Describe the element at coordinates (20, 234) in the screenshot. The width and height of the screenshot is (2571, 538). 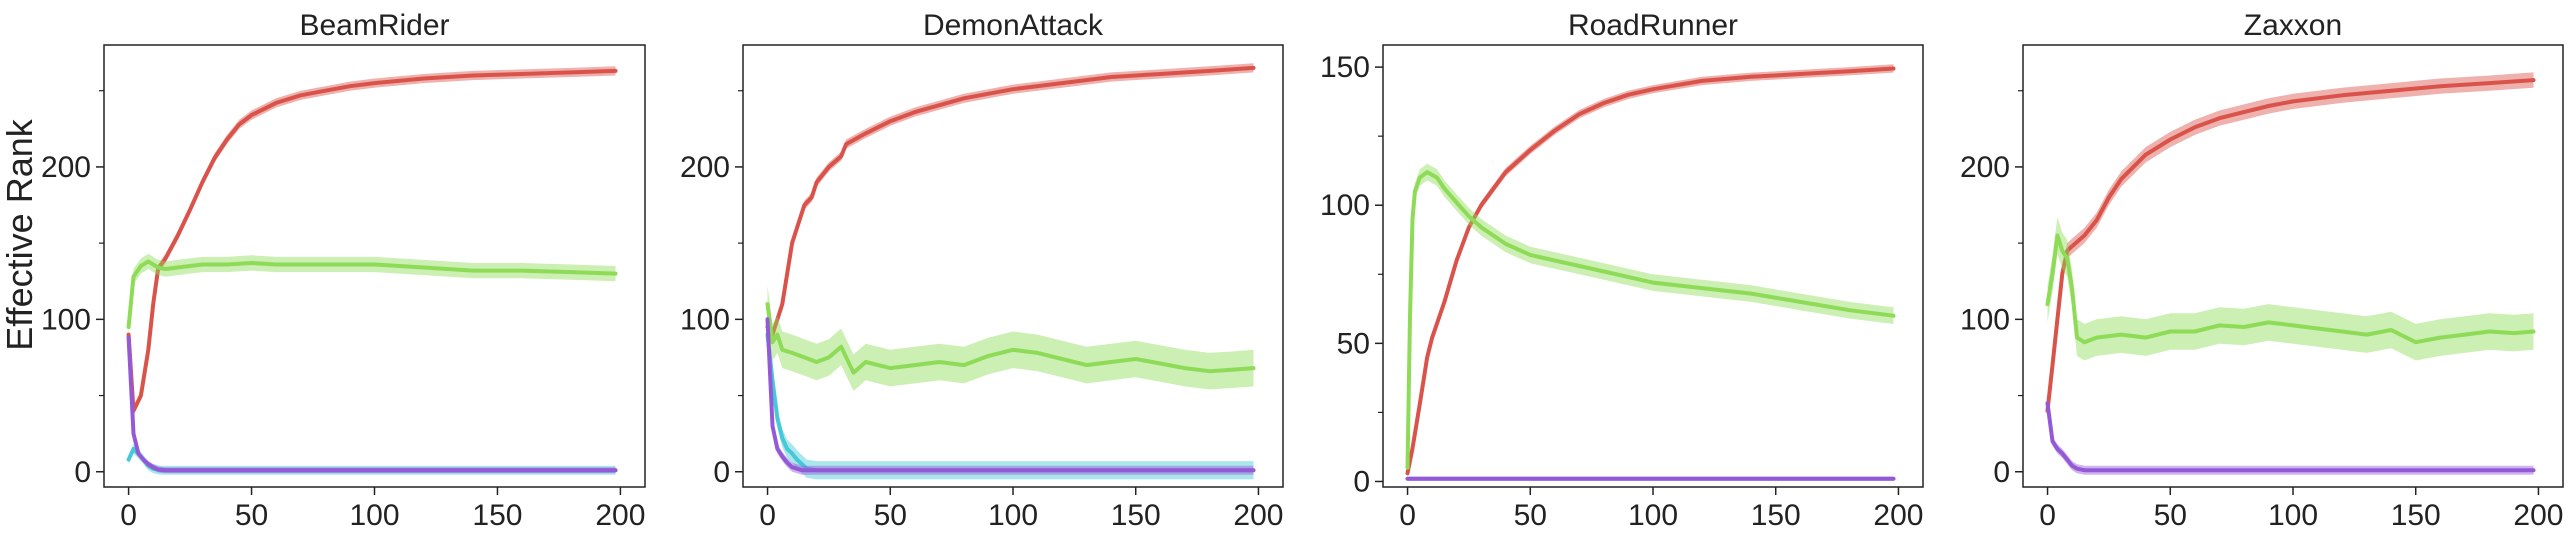
I see `y-axis-label: Effective Rank` at that location.